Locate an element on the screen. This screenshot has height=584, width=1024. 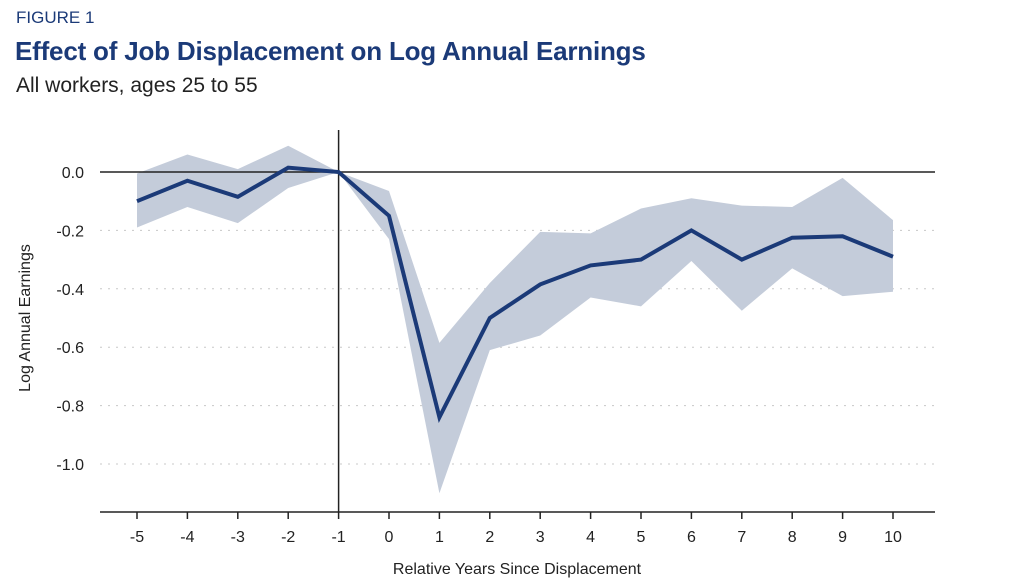
figure-label: FIGURE 1 is located at coordinates (55, 17).